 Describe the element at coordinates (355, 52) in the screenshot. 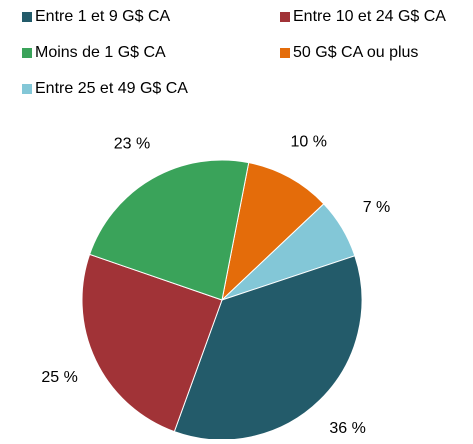

I see `legend-label: 50 G$ CA ou plus` at that location.